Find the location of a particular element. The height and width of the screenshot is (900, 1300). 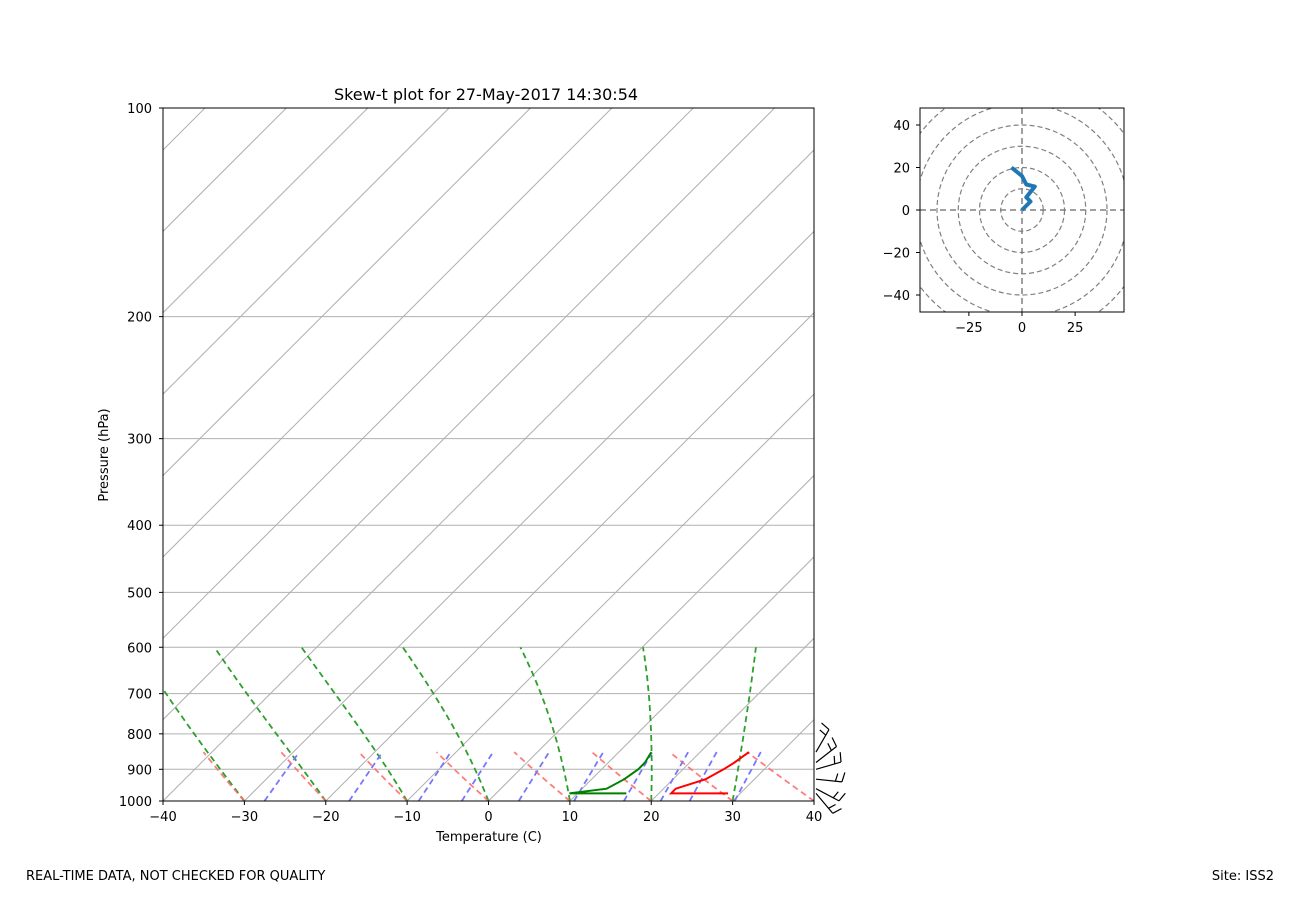

x-tick-label: 10 is located at coordinates (570, 817).